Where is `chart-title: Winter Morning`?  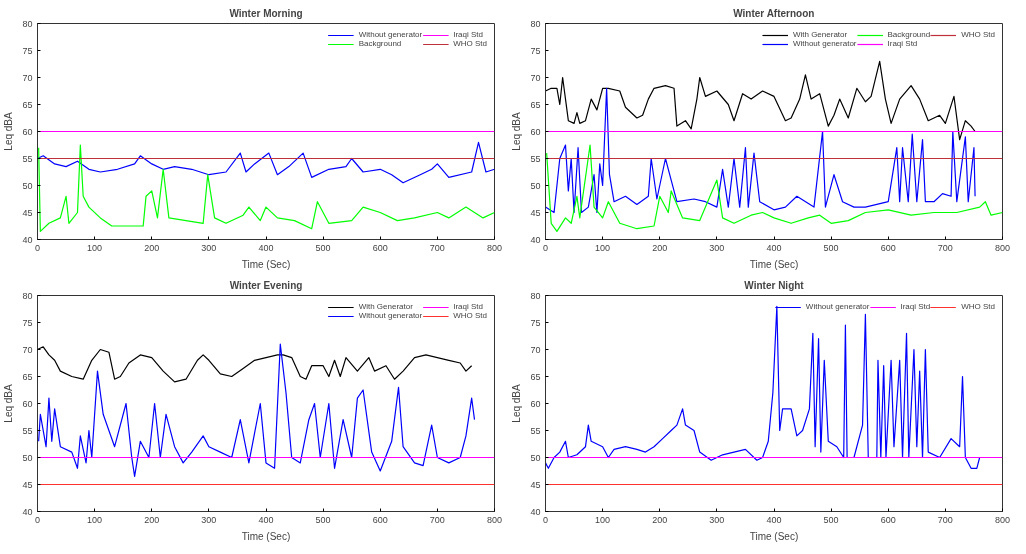
chart-title: Winter Morning is located at coordinates (266, 13).